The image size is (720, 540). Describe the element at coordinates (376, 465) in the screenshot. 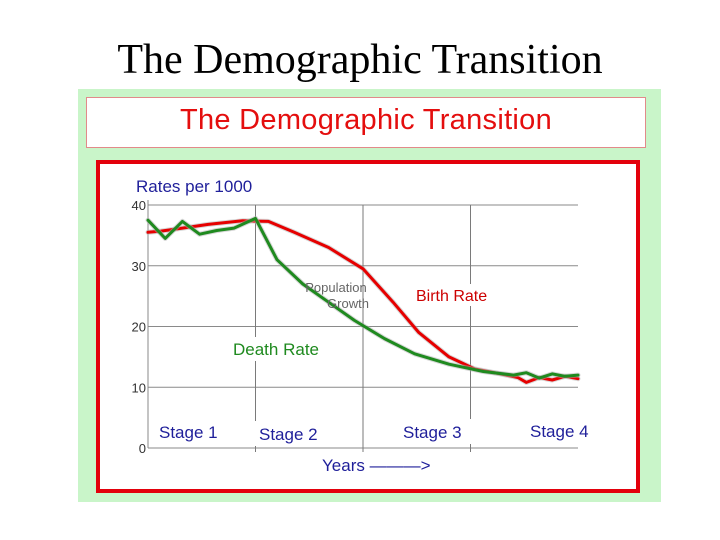

I see `x-axis-label: Years ———>` at that location.